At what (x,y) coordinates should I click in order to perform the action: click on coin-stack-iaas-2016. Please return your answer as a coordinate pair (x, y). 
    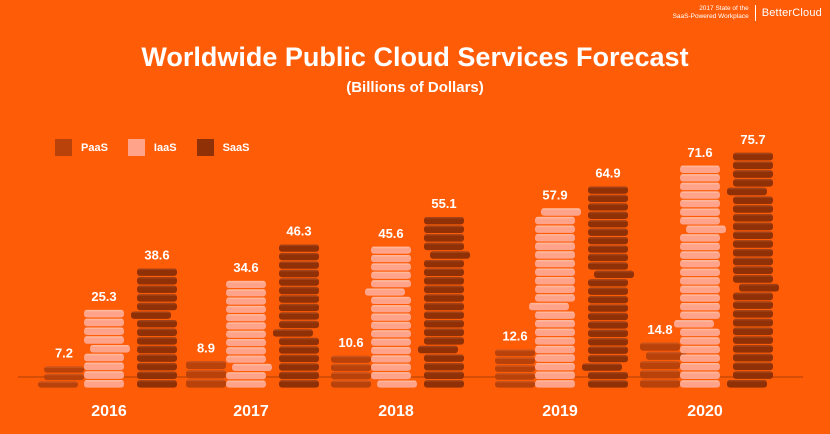
    Looking at the image, I should click on (107, 348).